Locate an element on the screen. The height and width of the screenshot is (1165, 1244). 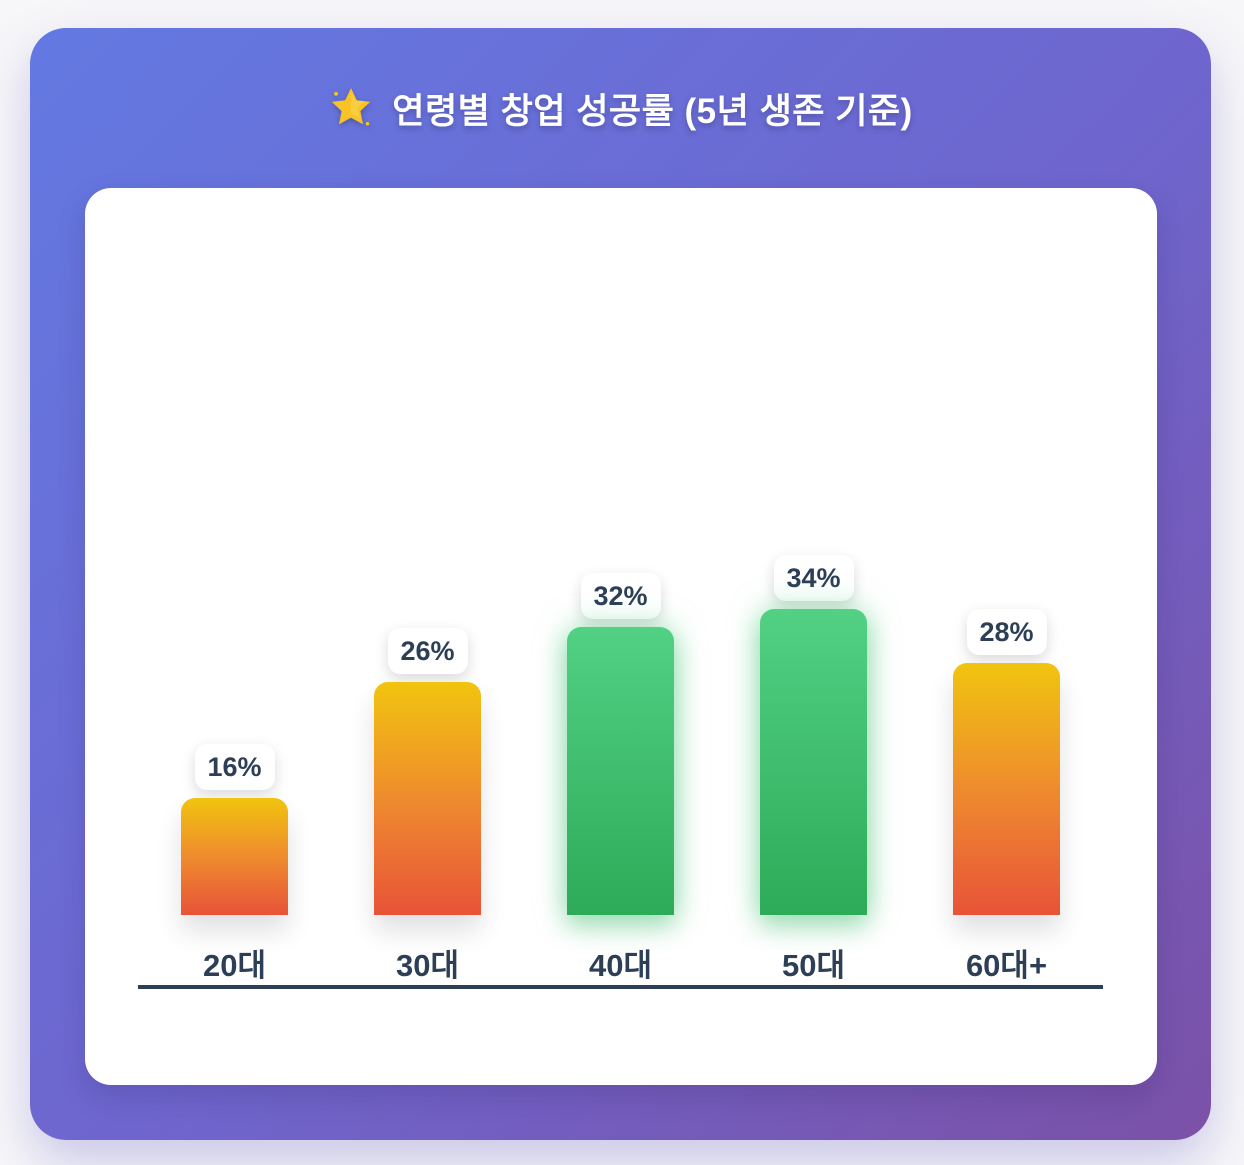
x-label-60s: 60대+ is located at coordinates (1006, 965).